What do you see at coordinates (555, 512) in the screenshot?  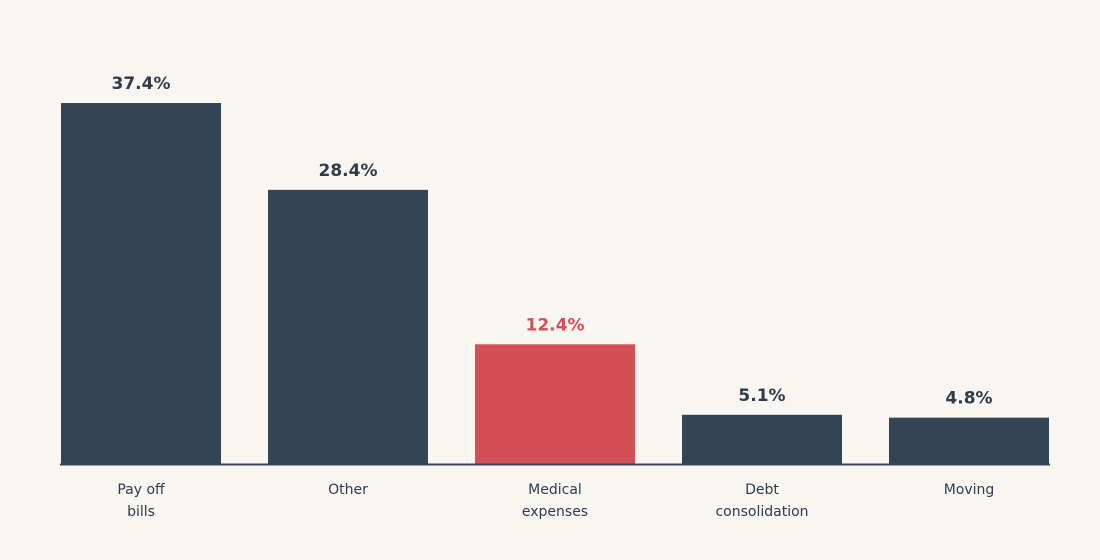 I see `category-label-2-line-1: expenses` at bounding box center [555, 512].